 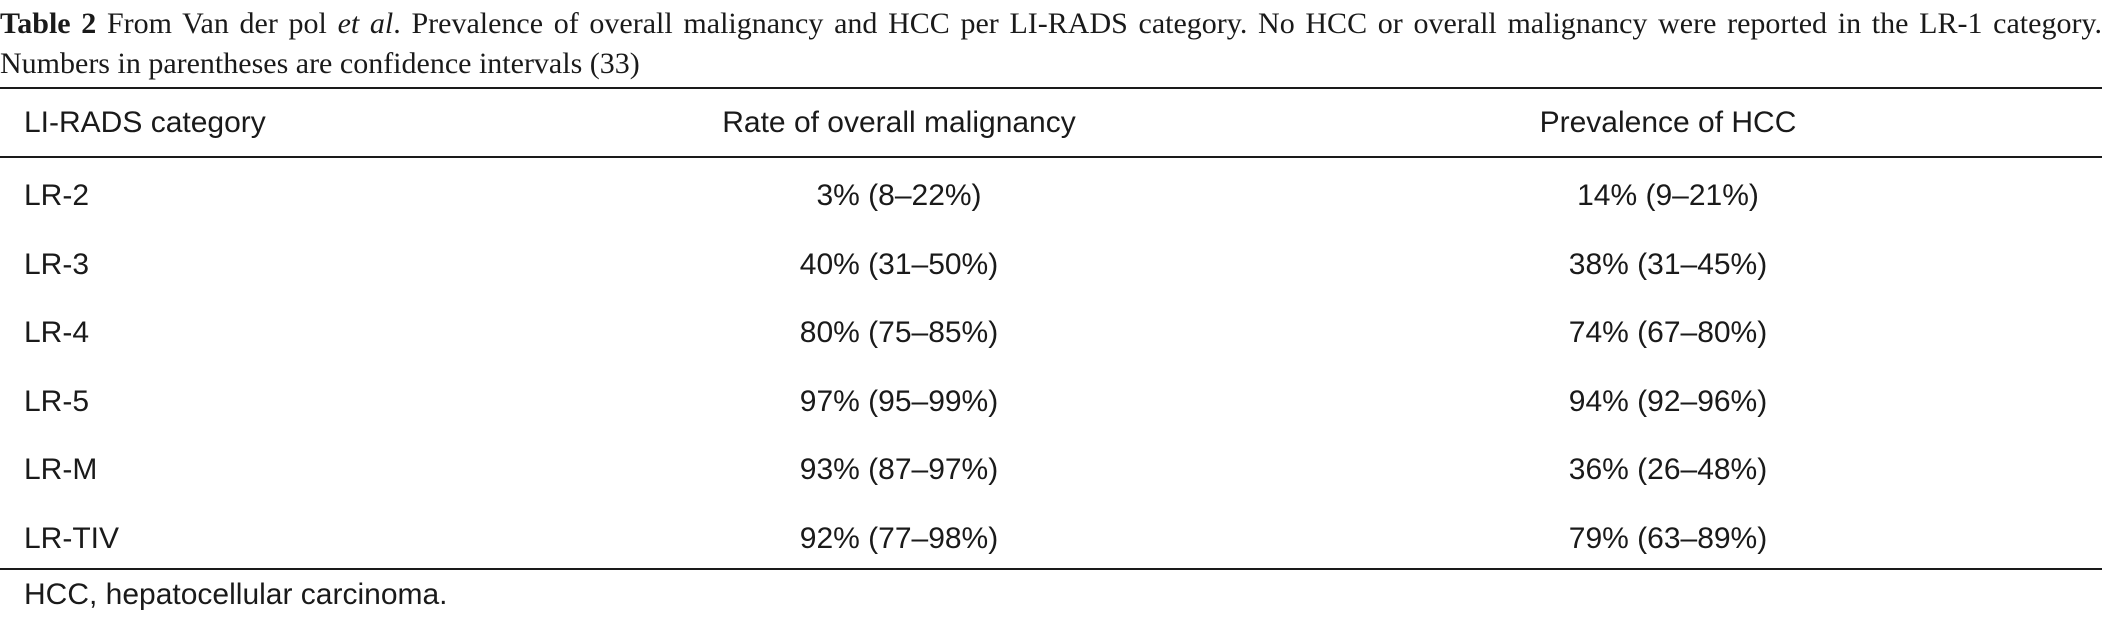 I want to click on malignancy-cell: 40% (31–50%), so click(x=899, y=264).